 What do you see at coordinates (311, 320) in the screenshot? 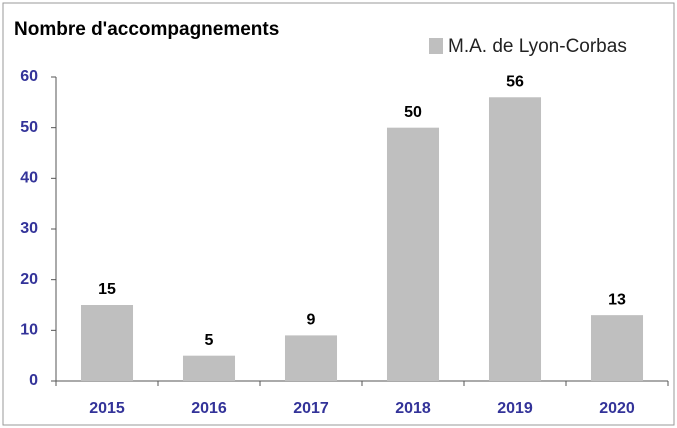
I see `data-label: 9` at bounding box center [311, 320].